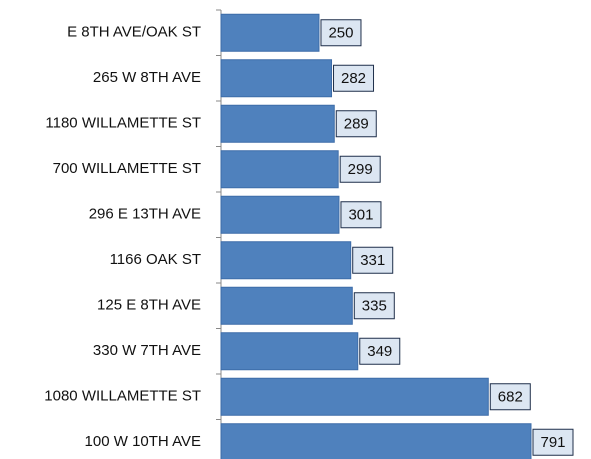 The height and width of the screenshot is (459, 591). Describe the element at coordinates (123, 123) in the screenshot. I see `category-label: 1180 WILLAMETTE ST` at that location.